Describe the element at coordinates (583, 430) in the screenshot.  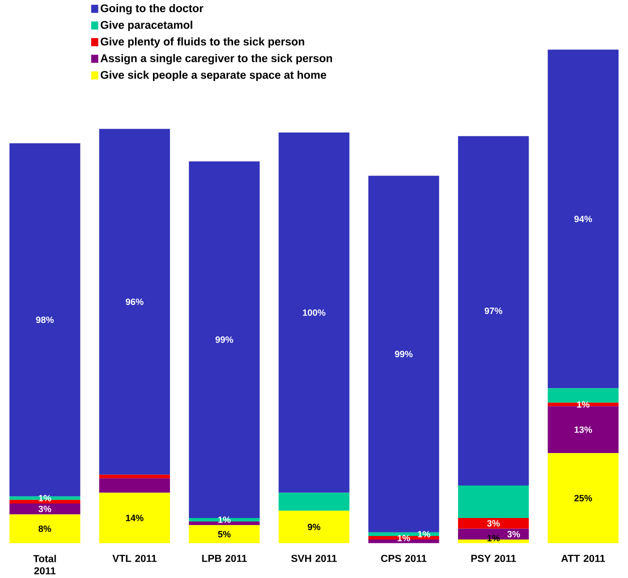
I see `data-label: 13%` at that location.